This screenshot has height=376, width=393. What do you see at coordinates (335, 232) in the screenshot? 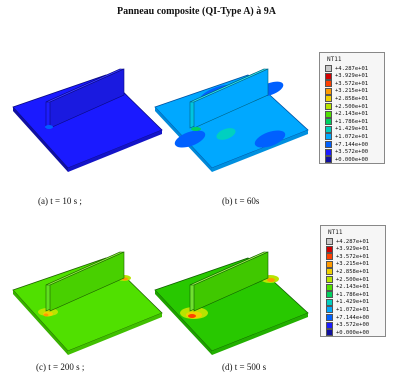
I see `legend-bottom-title: NT11` at bounding box center [335, 232].